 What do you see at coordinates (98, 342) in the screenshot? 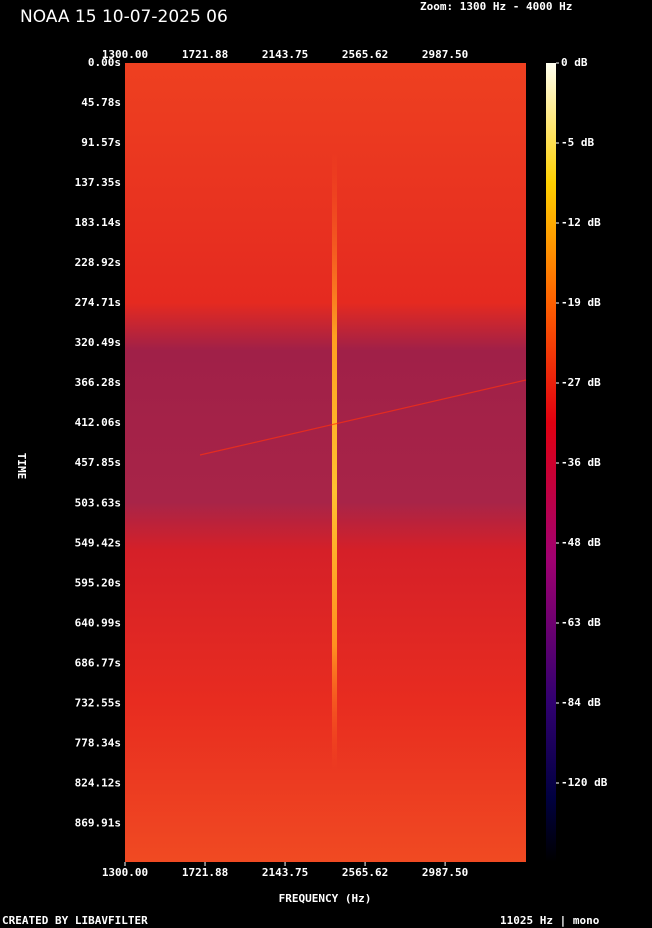
I see `y-tick-label: 320.49s` at bounding box center [98, 342].